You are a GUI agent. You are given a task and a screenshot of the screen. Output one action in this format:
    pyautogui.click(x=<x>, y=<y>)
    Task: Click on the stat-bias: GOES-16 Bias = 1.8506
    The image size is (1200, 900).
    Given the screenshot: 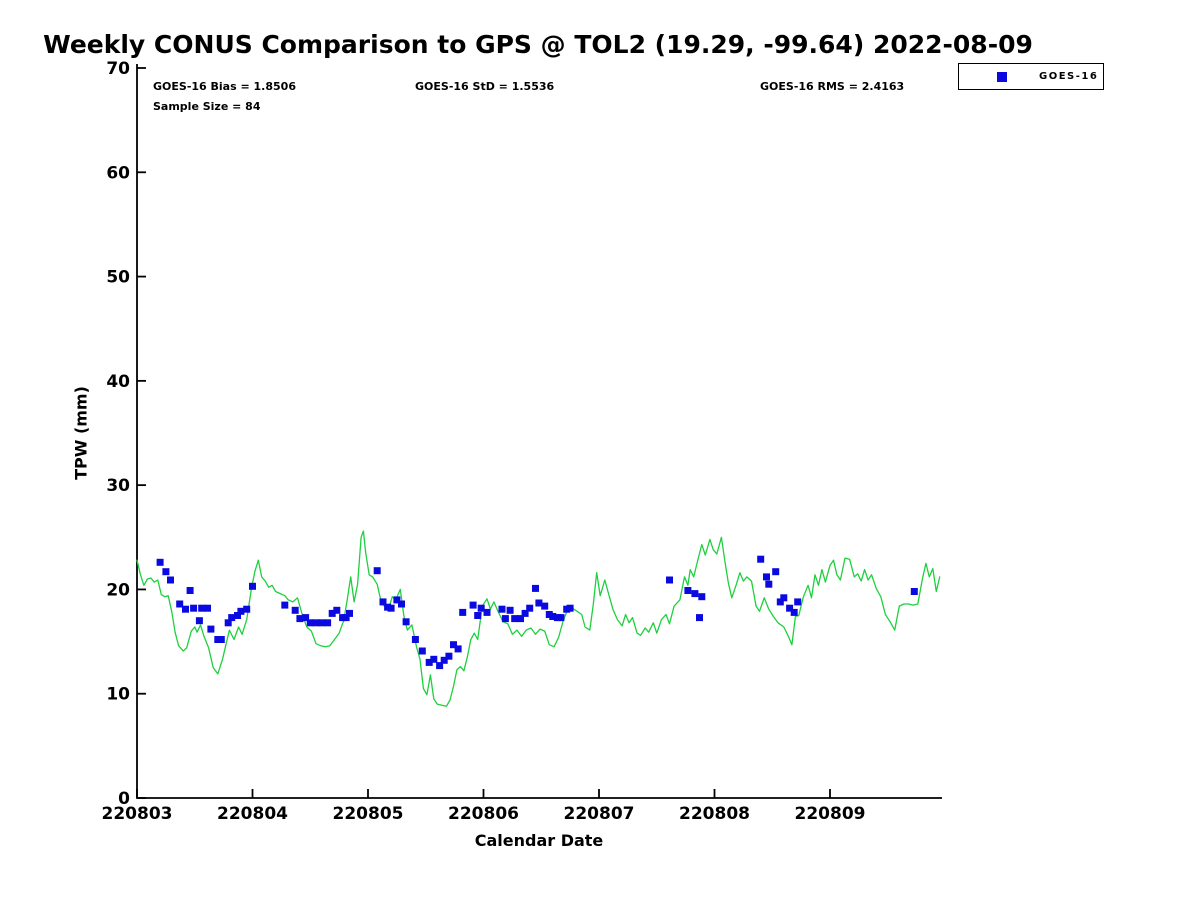 What is the action you would take?
    pyautogui.click(x=224, y=86)
    